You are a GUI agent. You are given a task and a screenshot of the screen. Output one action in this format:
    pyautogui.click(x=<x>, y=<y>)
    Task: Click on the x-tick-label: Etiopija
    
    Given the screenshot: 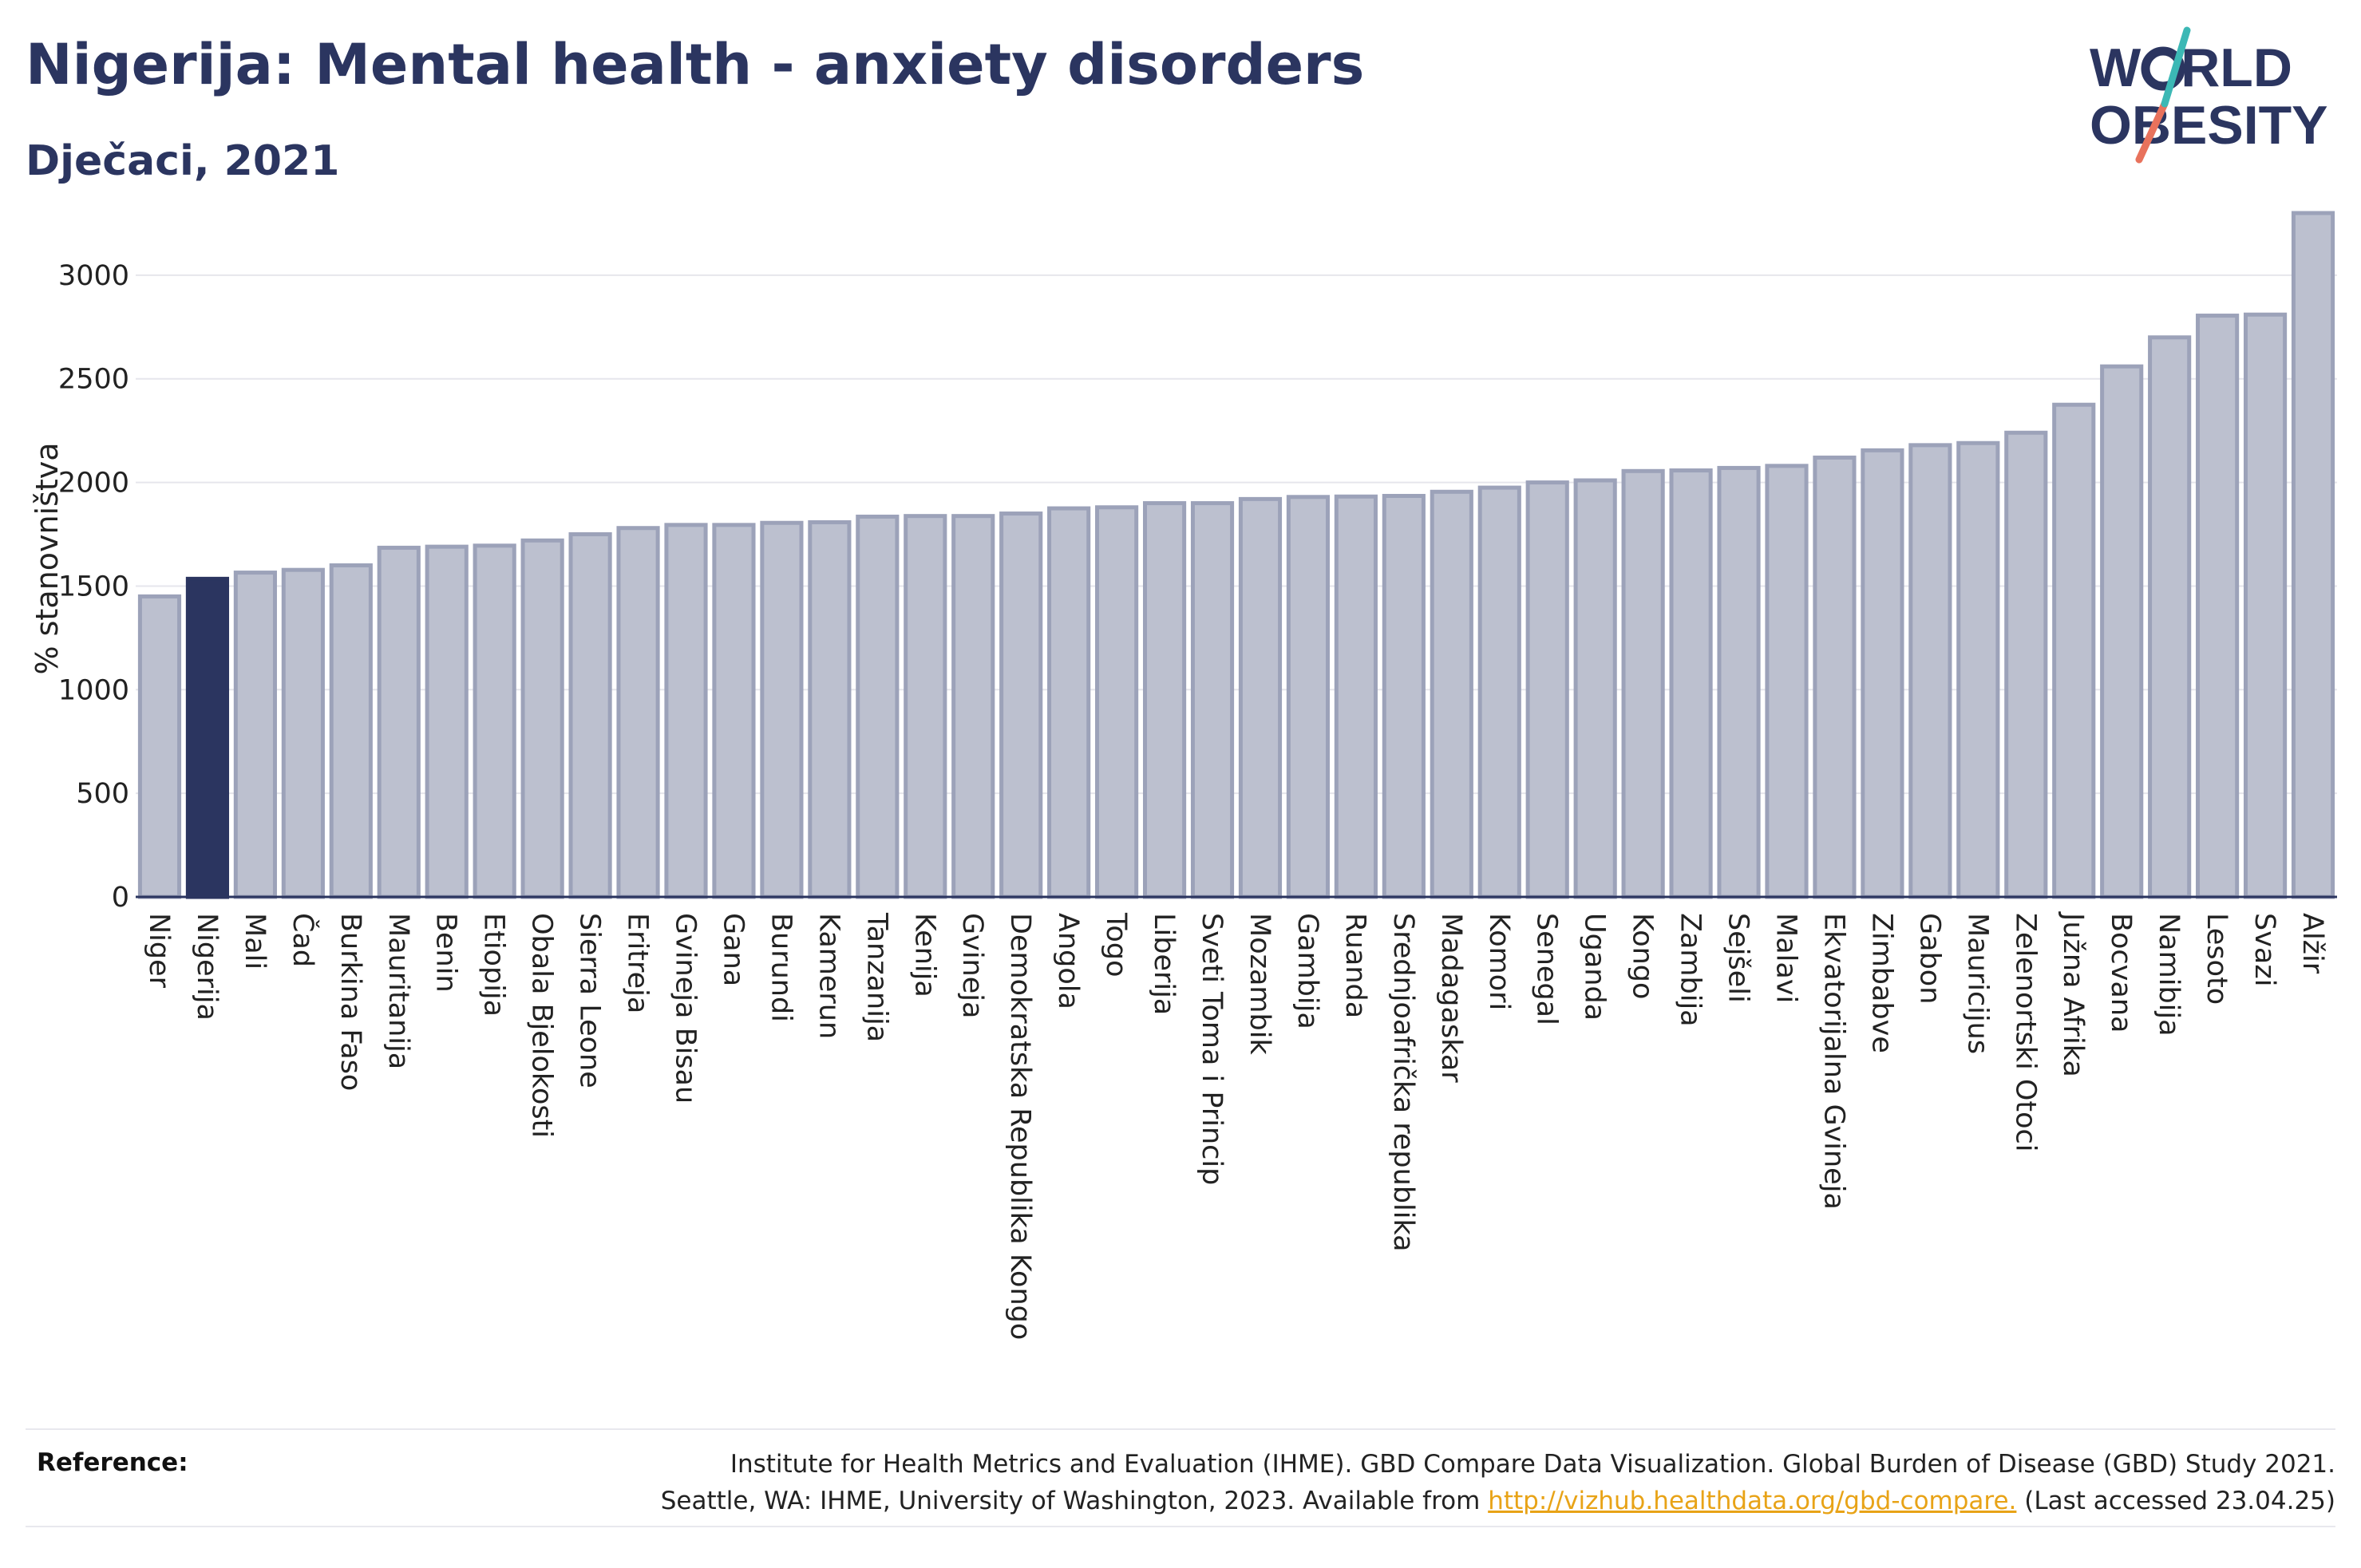 What is the action you would take?
    pyautogui.click(x=494, y=965)
    